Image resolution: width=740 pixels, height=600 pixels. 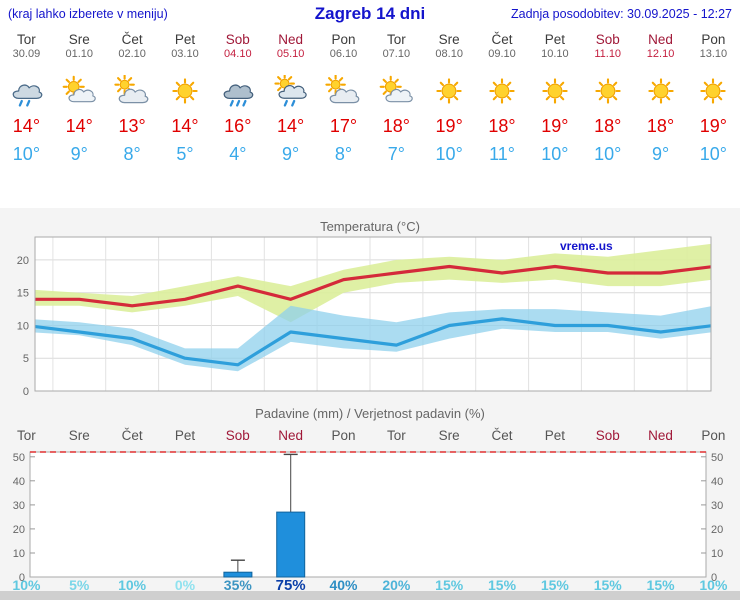 I want to click on day-column: Ned 12.10 18° 9°, so click(x=660, y=98).